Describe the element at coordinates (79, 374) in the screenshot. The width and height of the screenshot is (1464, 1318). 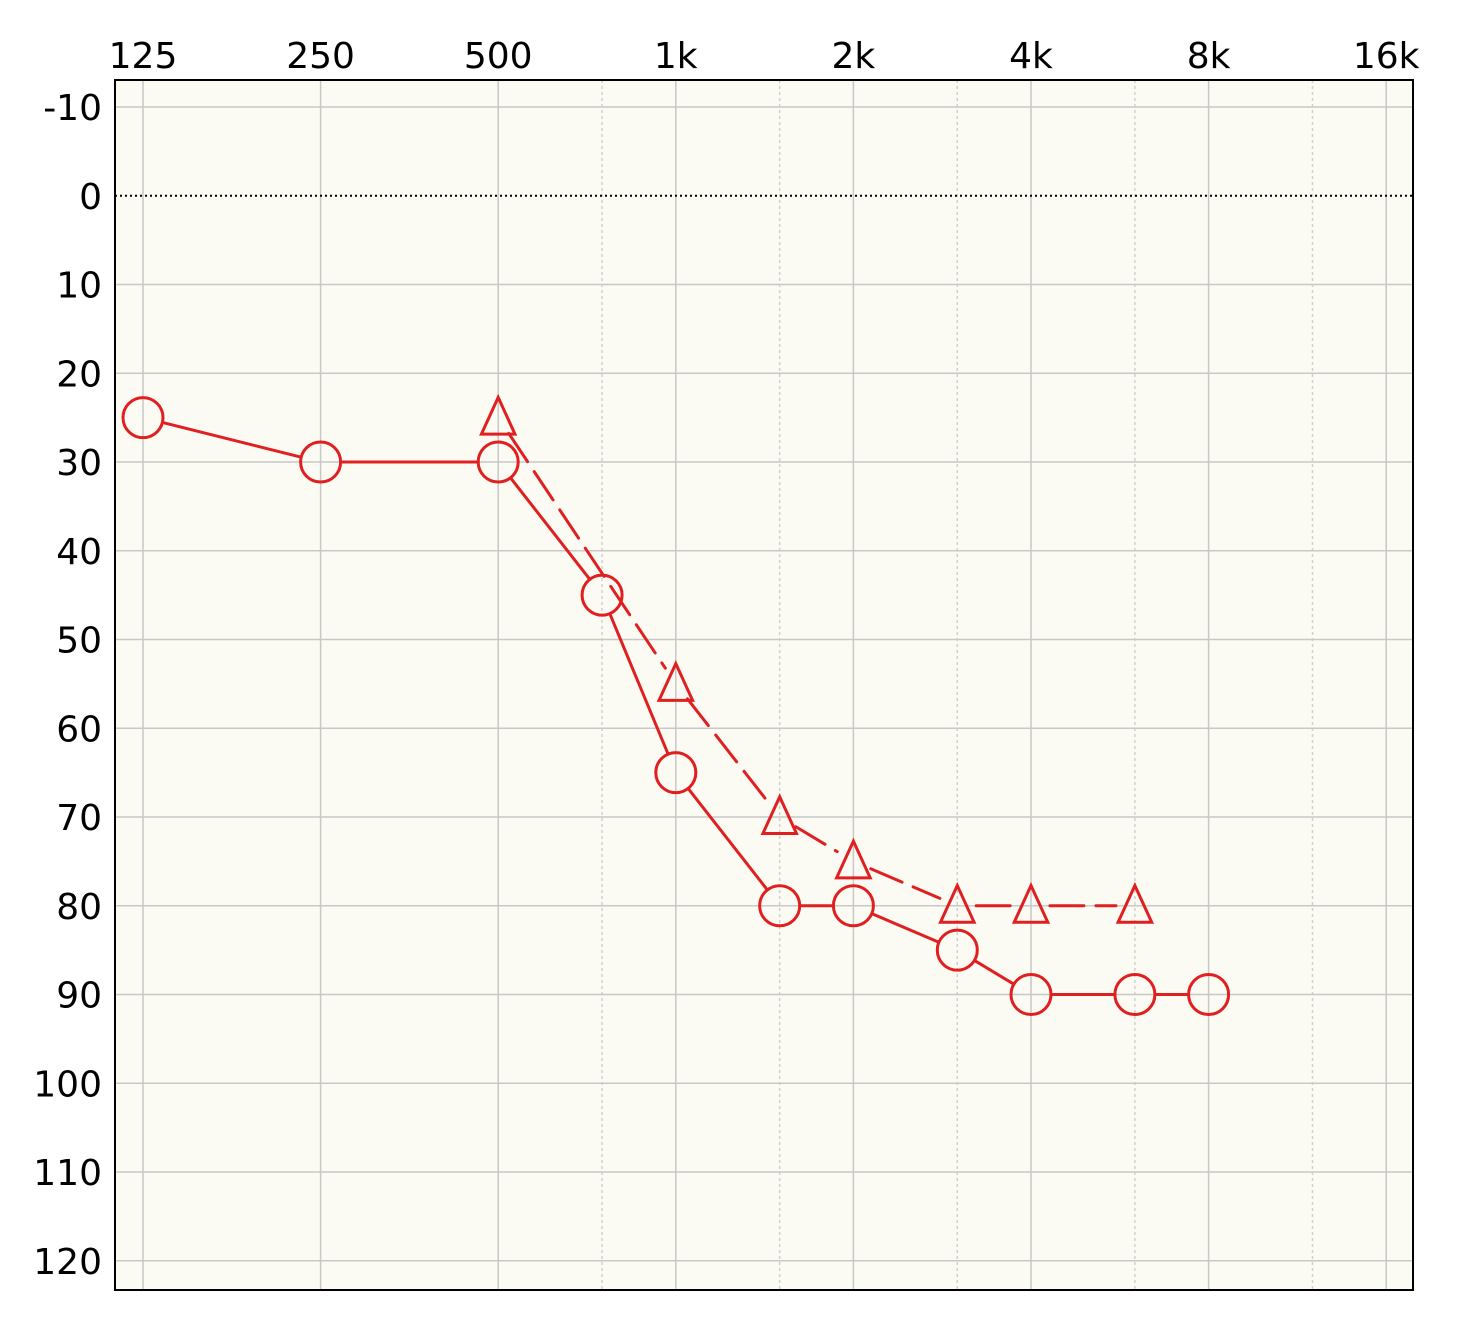
I see `y-tick-label: 20` at that location.